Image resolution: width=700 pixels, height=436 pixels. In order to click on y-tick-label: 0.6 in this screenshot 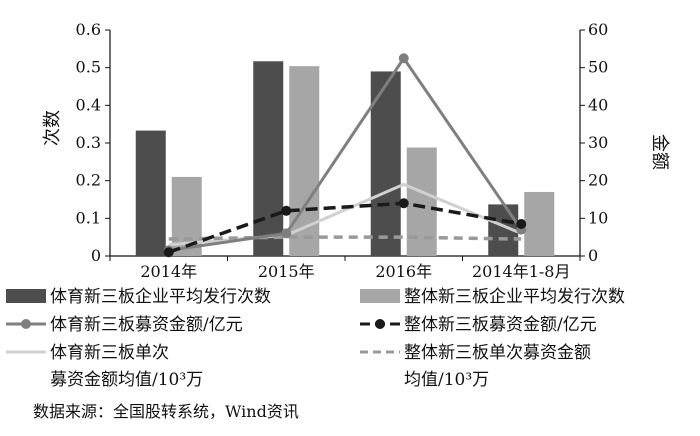, I will do `click(88, 29)`.